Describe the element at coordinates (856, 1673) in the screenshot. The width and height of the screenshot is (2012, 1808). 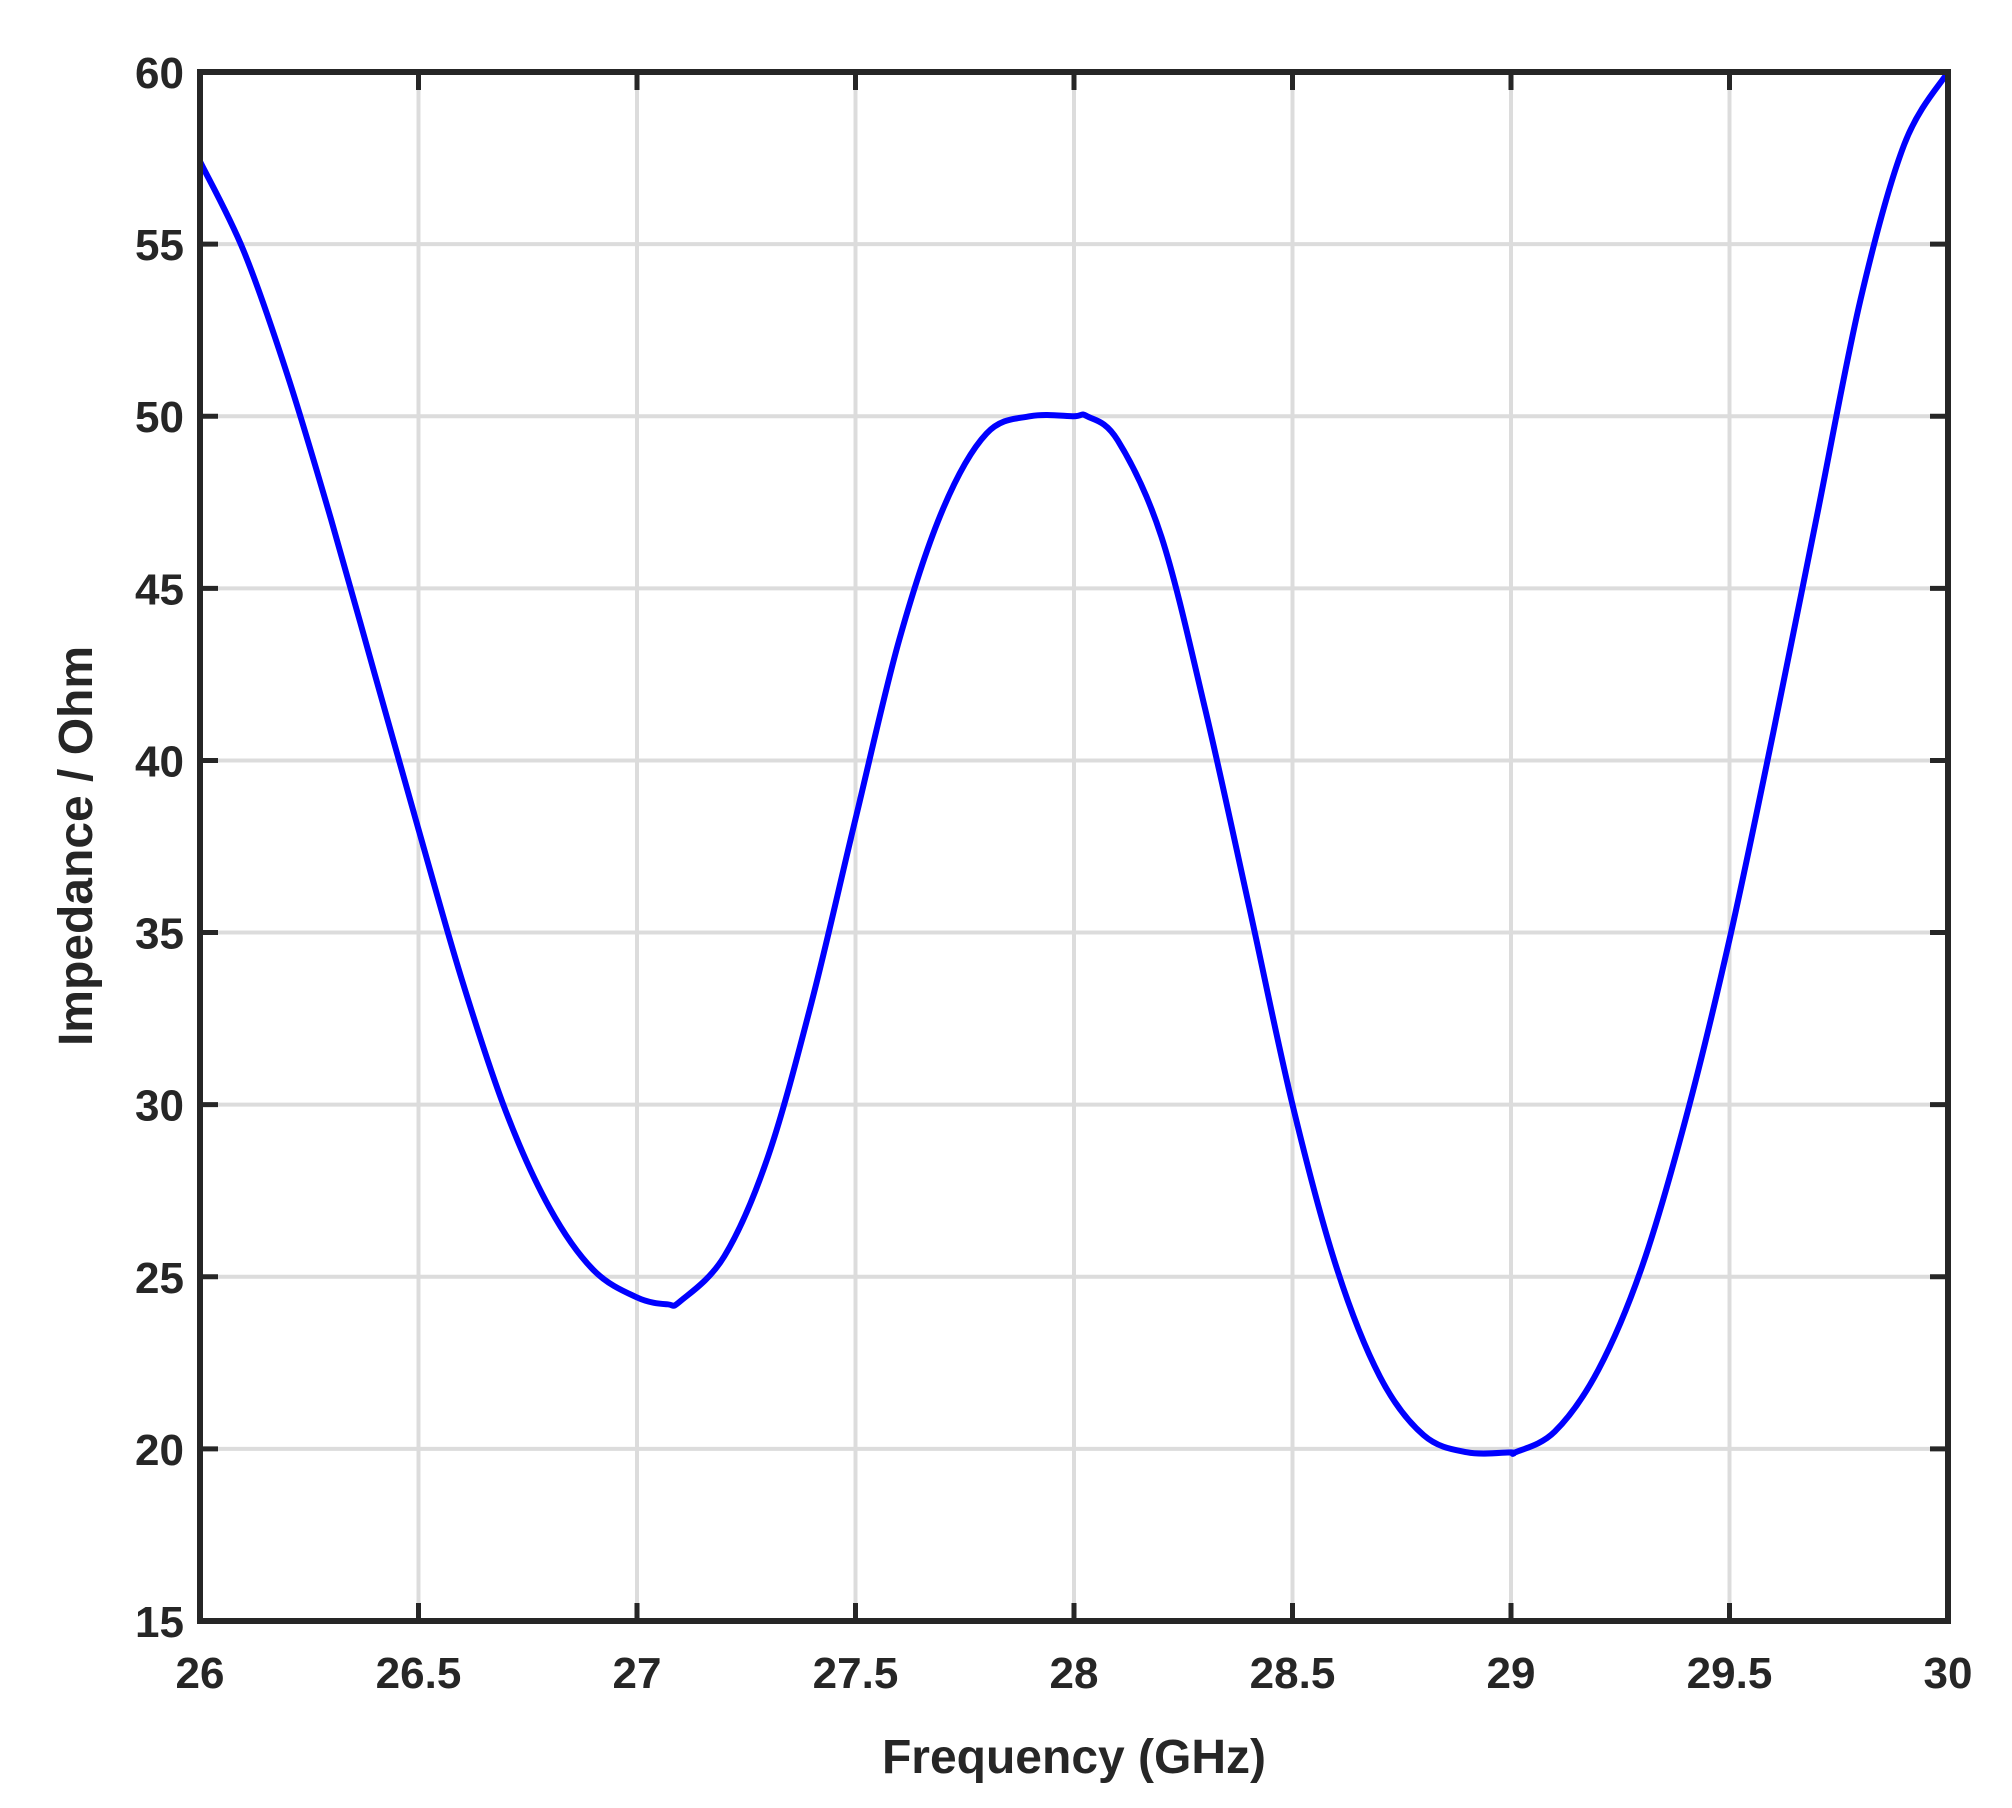
I see `x-tick-label: 27.5` at that location.